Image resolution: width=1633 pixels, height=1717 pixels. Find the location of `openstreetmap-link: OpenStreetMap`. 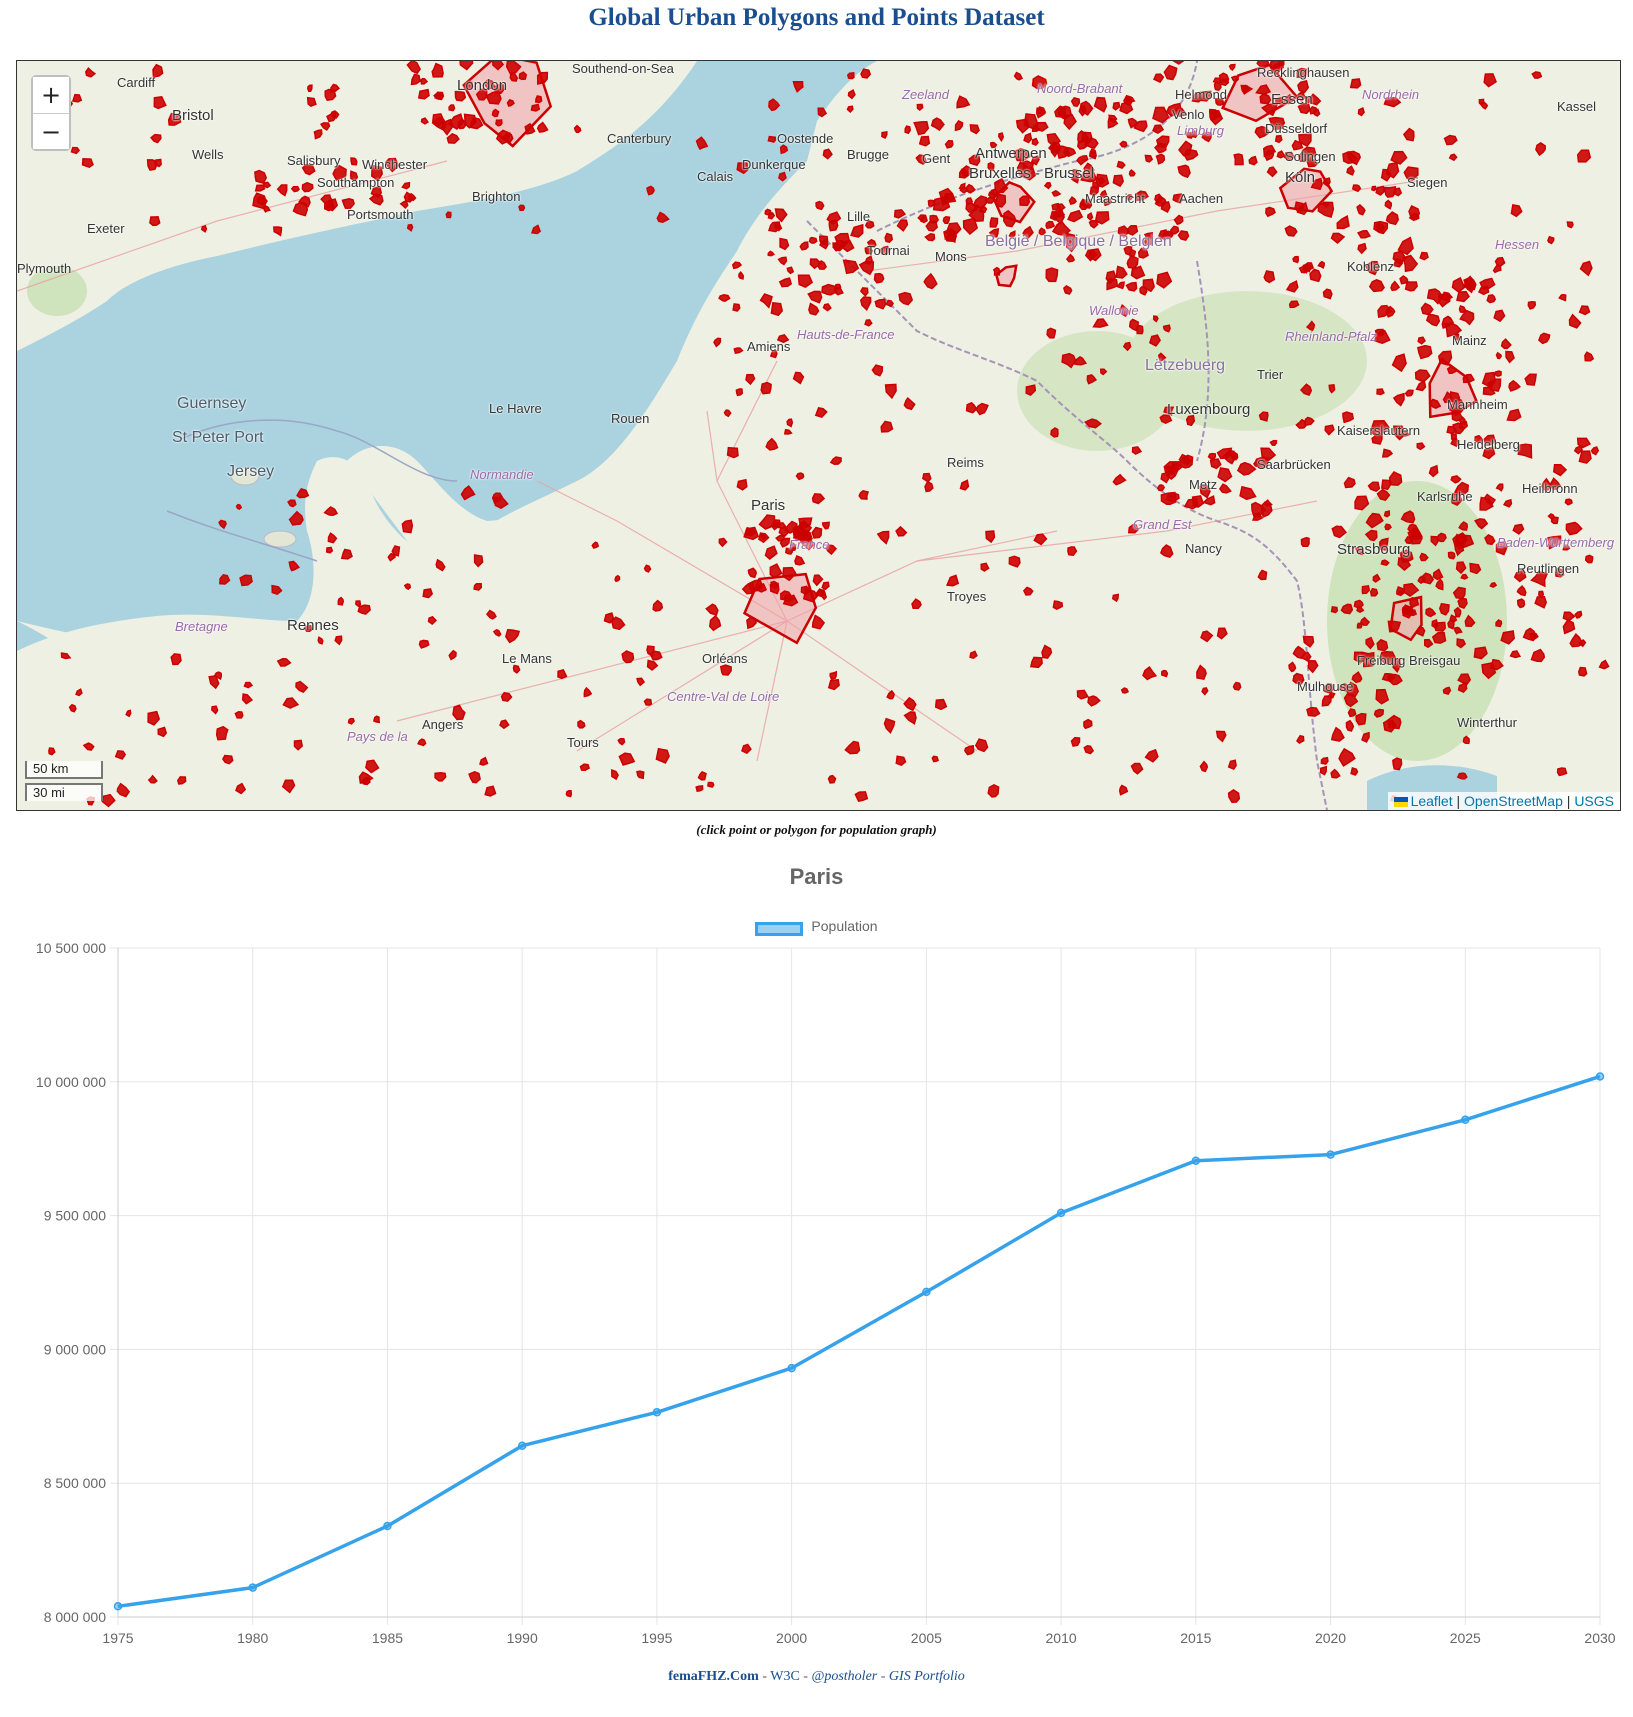

openstreetmap-link: OpenStreetMap is located at coordinates (1513, 801).